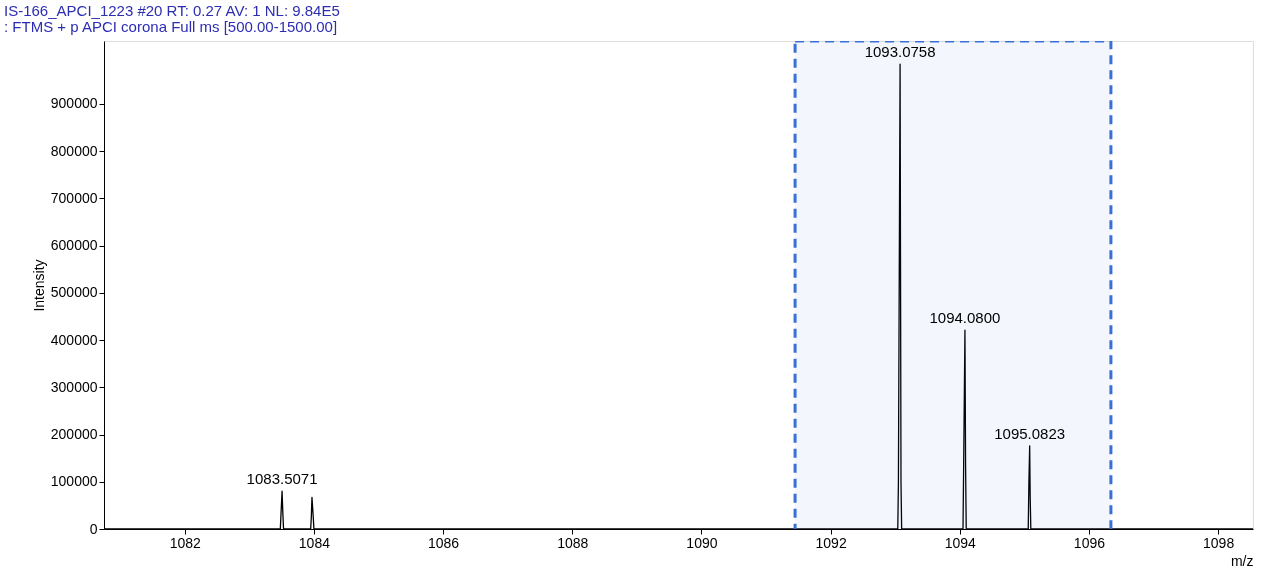 This screenshot has height=576, width=1261. What do you see at coordinates (74, 481) in the screenshot?
I see `y-tick-label: 100000` at bounding box center [74, 481].